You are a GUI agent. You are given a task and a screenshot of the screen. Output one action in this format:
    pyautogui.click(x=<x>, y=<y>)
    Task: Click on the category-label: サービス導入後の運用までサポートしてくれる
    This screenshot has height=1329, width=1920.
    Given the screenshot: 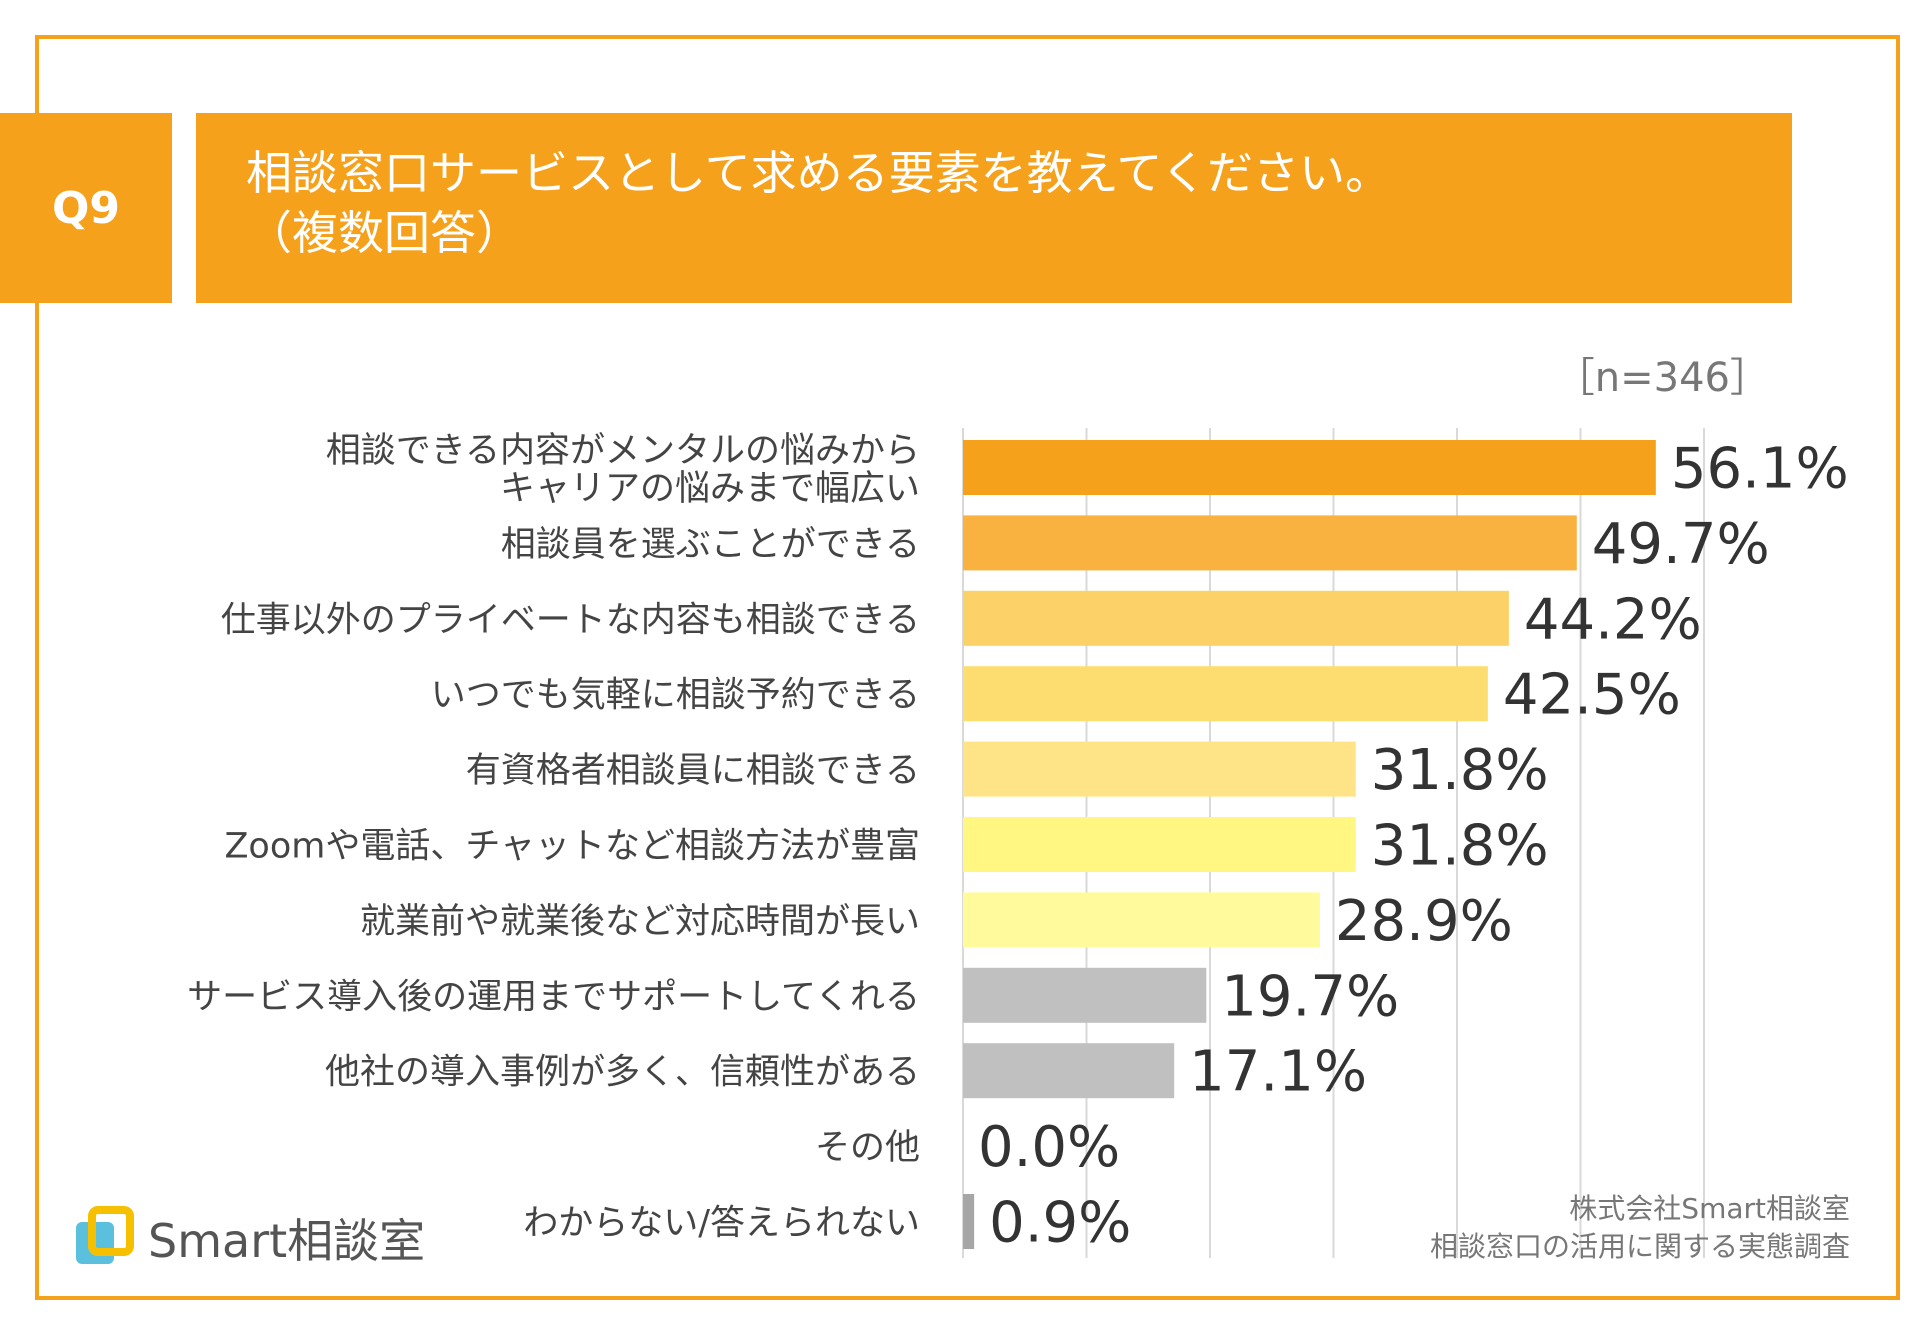 What is the action you would take?
    pyautogui.click(x=553, y=997)
    